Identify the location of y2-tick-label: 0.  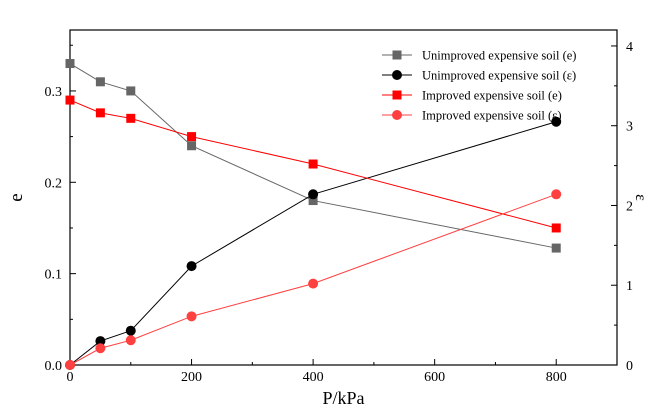
(629, 366).